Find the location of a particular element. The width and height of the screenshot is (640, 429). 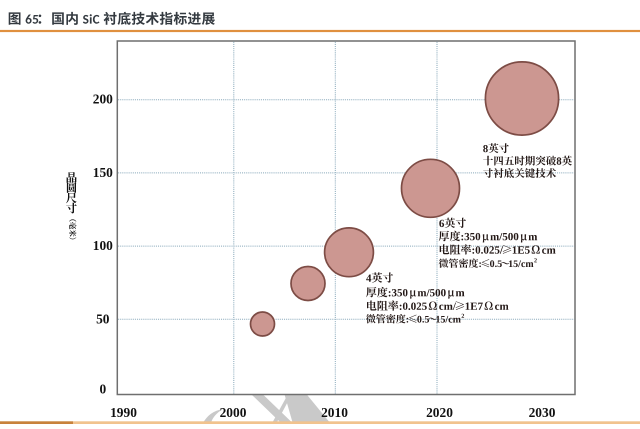

svg-text: 2010 is located at coordinates (334, 412).